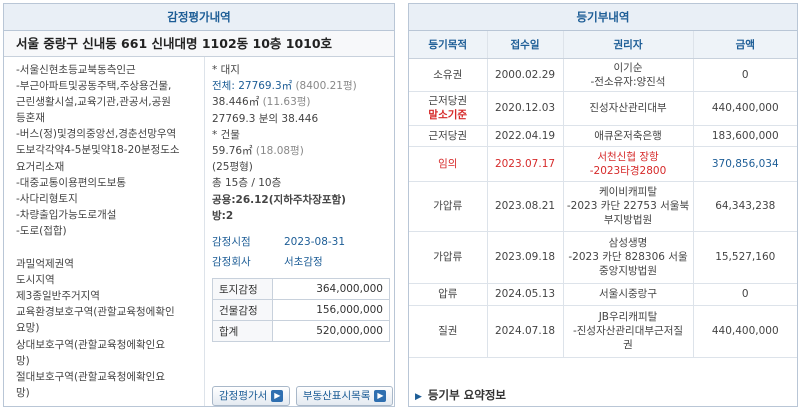  Describe the element at coordinates (225, 86) in the screenshot. I see `land-total-prefix: 전체:` at that location.